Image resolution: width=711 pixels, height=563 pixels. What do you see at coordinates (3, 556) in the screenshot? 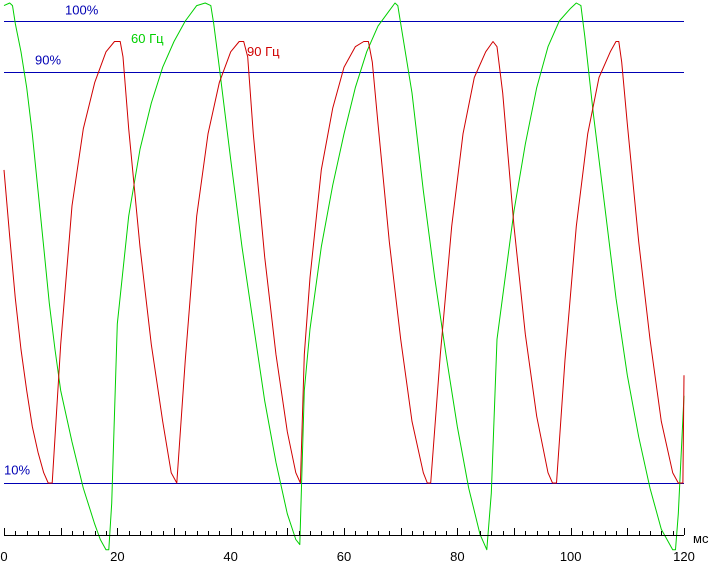
I see `x-tick-label: 0` at bounding box center [3, 556].